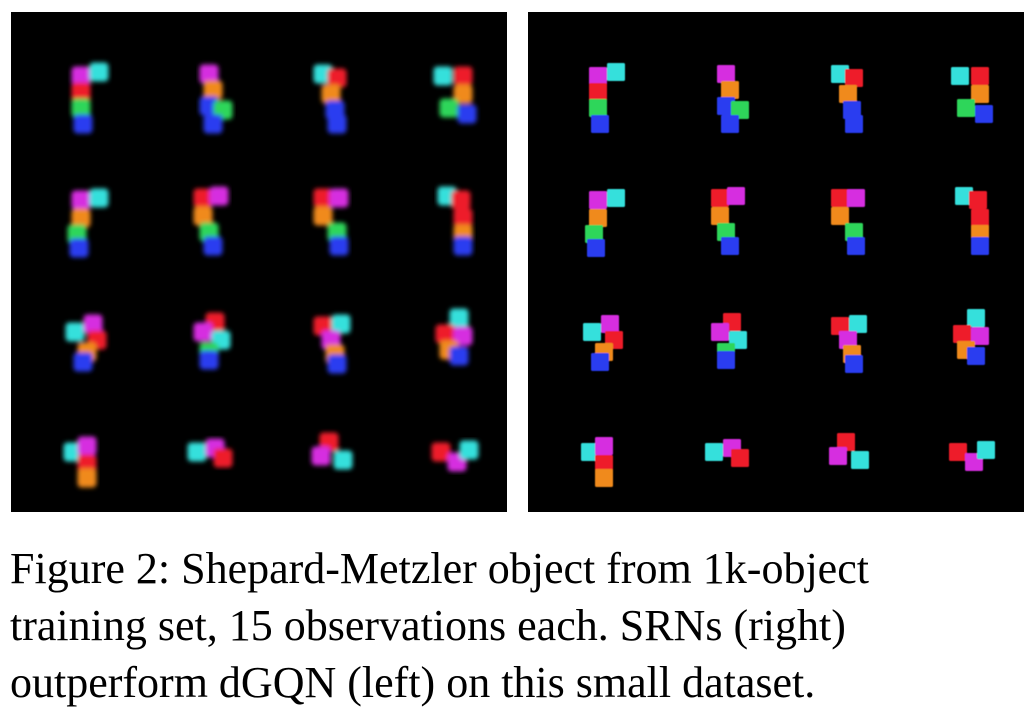  I want to click on object-render-r2-c3, so click(331, 222).